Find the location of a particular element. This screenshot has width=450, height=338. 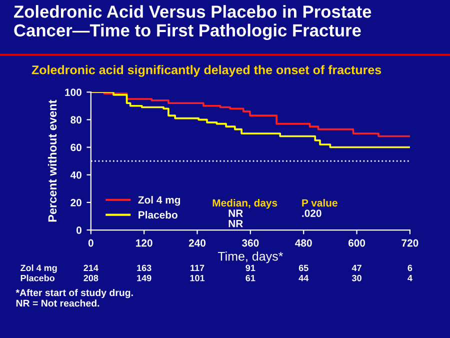

x-tick-label: 240 is located at coordinates (197, 243).